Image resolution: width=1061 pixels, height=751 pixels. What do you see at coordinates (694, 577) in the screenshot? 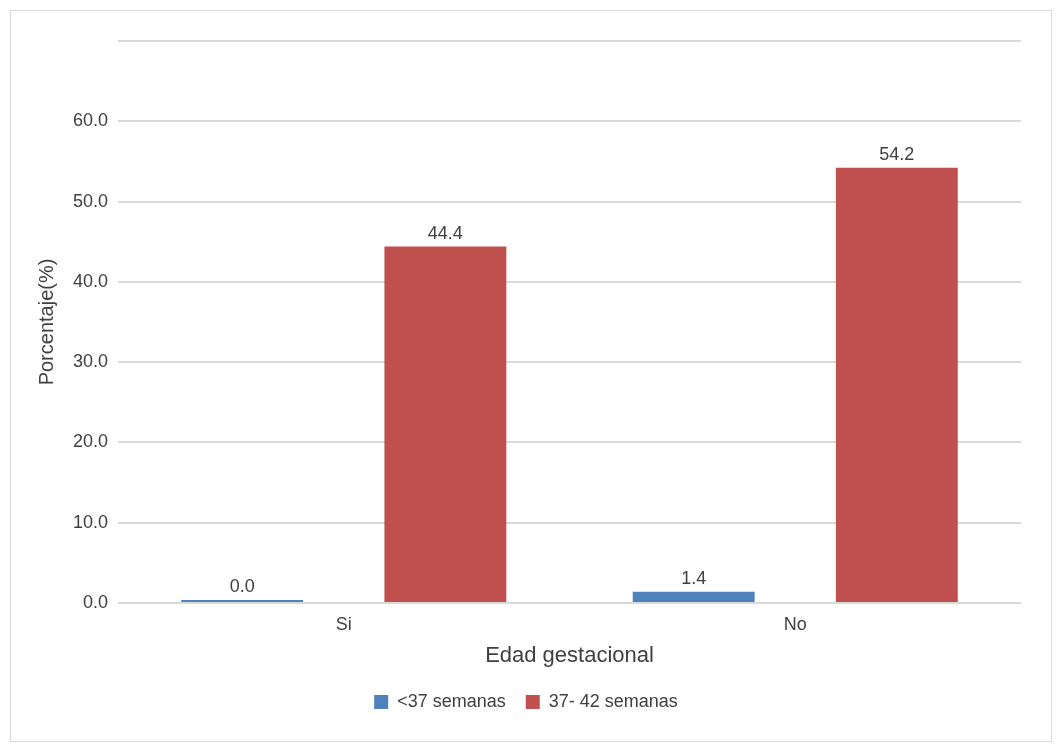
I see `data-label: 1.4` at bounding box center [694, 577].